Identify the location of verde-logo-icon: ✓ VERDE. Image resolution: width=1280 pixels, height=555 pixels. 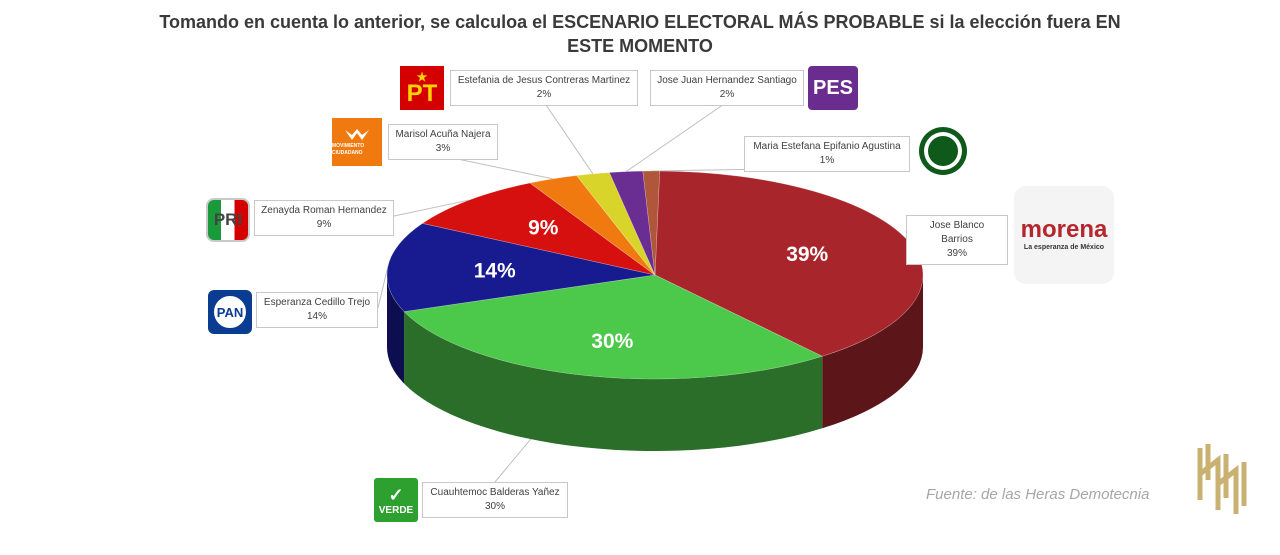
(396, 500).